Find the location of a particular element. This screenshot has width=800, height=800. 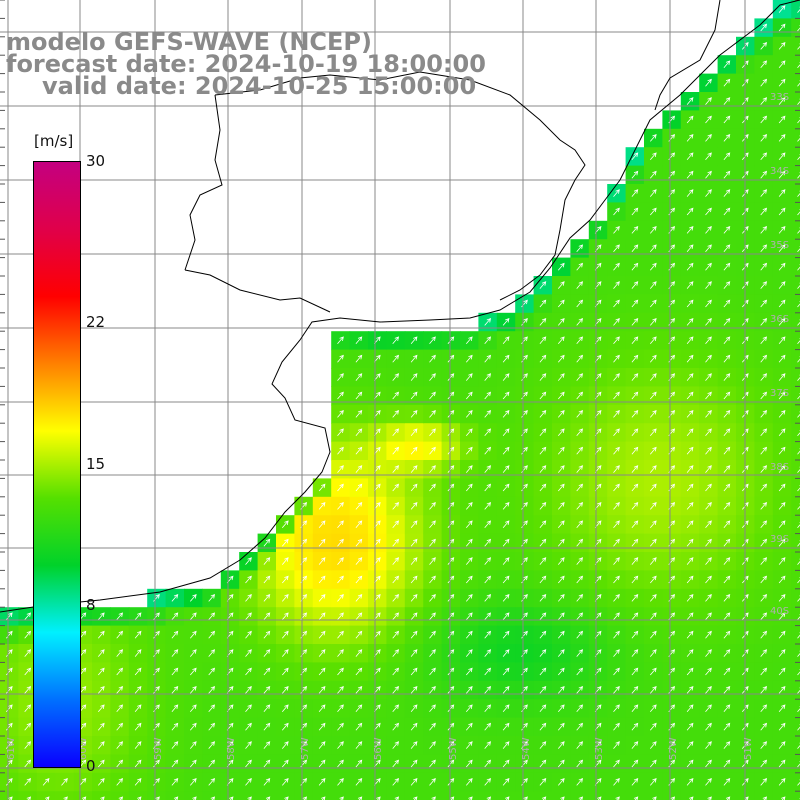

longitude-label: 57W is located at coordinates (305, 748).